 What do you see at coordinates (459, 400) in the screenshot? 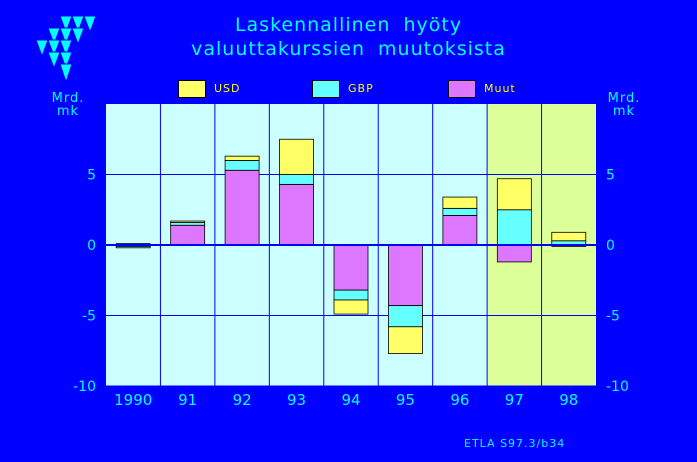
I see `x-tick-label-96: 96` at bounding box center [459, 400].